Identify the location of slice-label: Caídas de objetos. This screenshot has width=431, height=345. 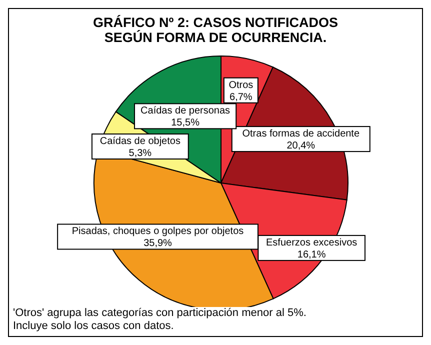
(140, 141).